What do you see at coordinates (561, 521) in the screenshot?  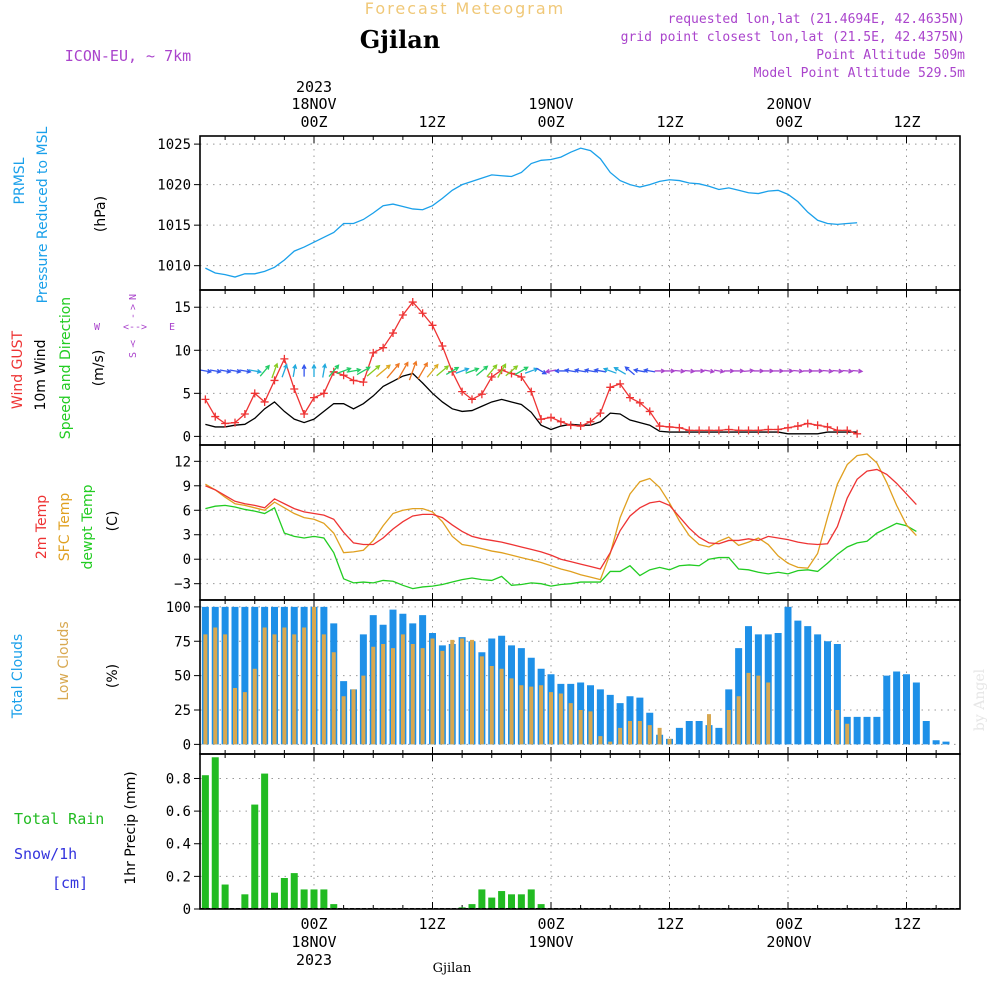 I see `temperature-data` at bounding box center [561, 521].